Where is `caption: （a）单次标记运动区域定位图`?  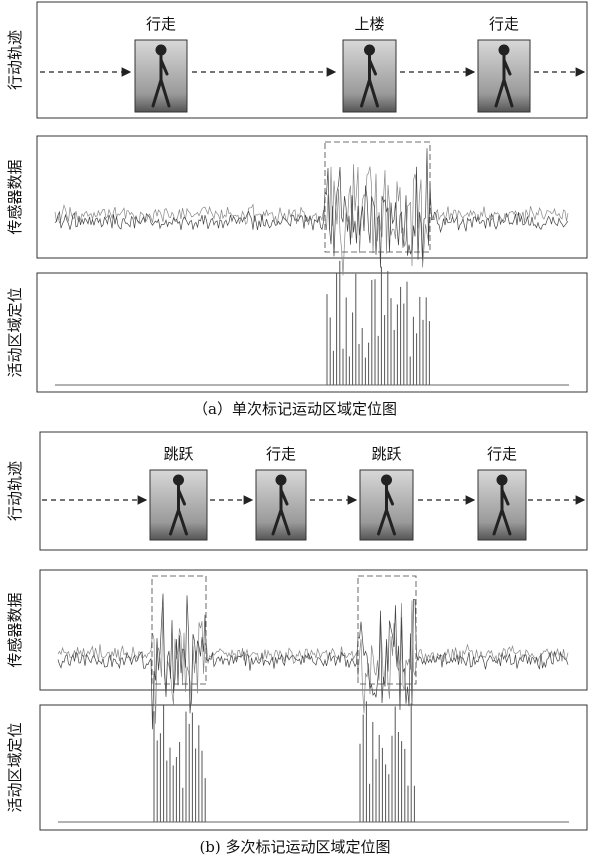
caption: （a）单次标记运动区域定位图 is located at coordinates (295, 409).